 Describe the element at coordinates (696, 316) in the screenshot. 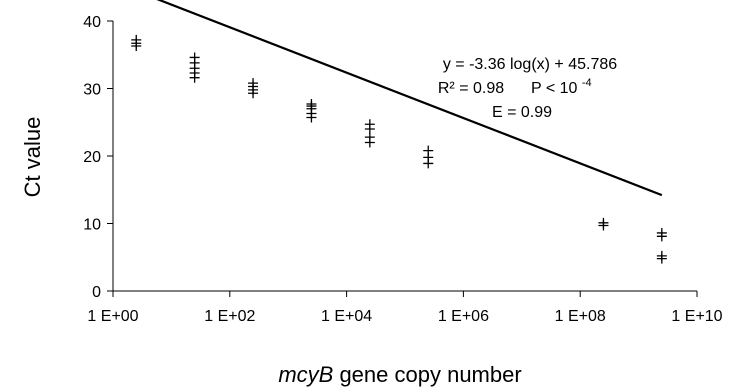

I see `x-tick-label: 1 E+10` at that location.